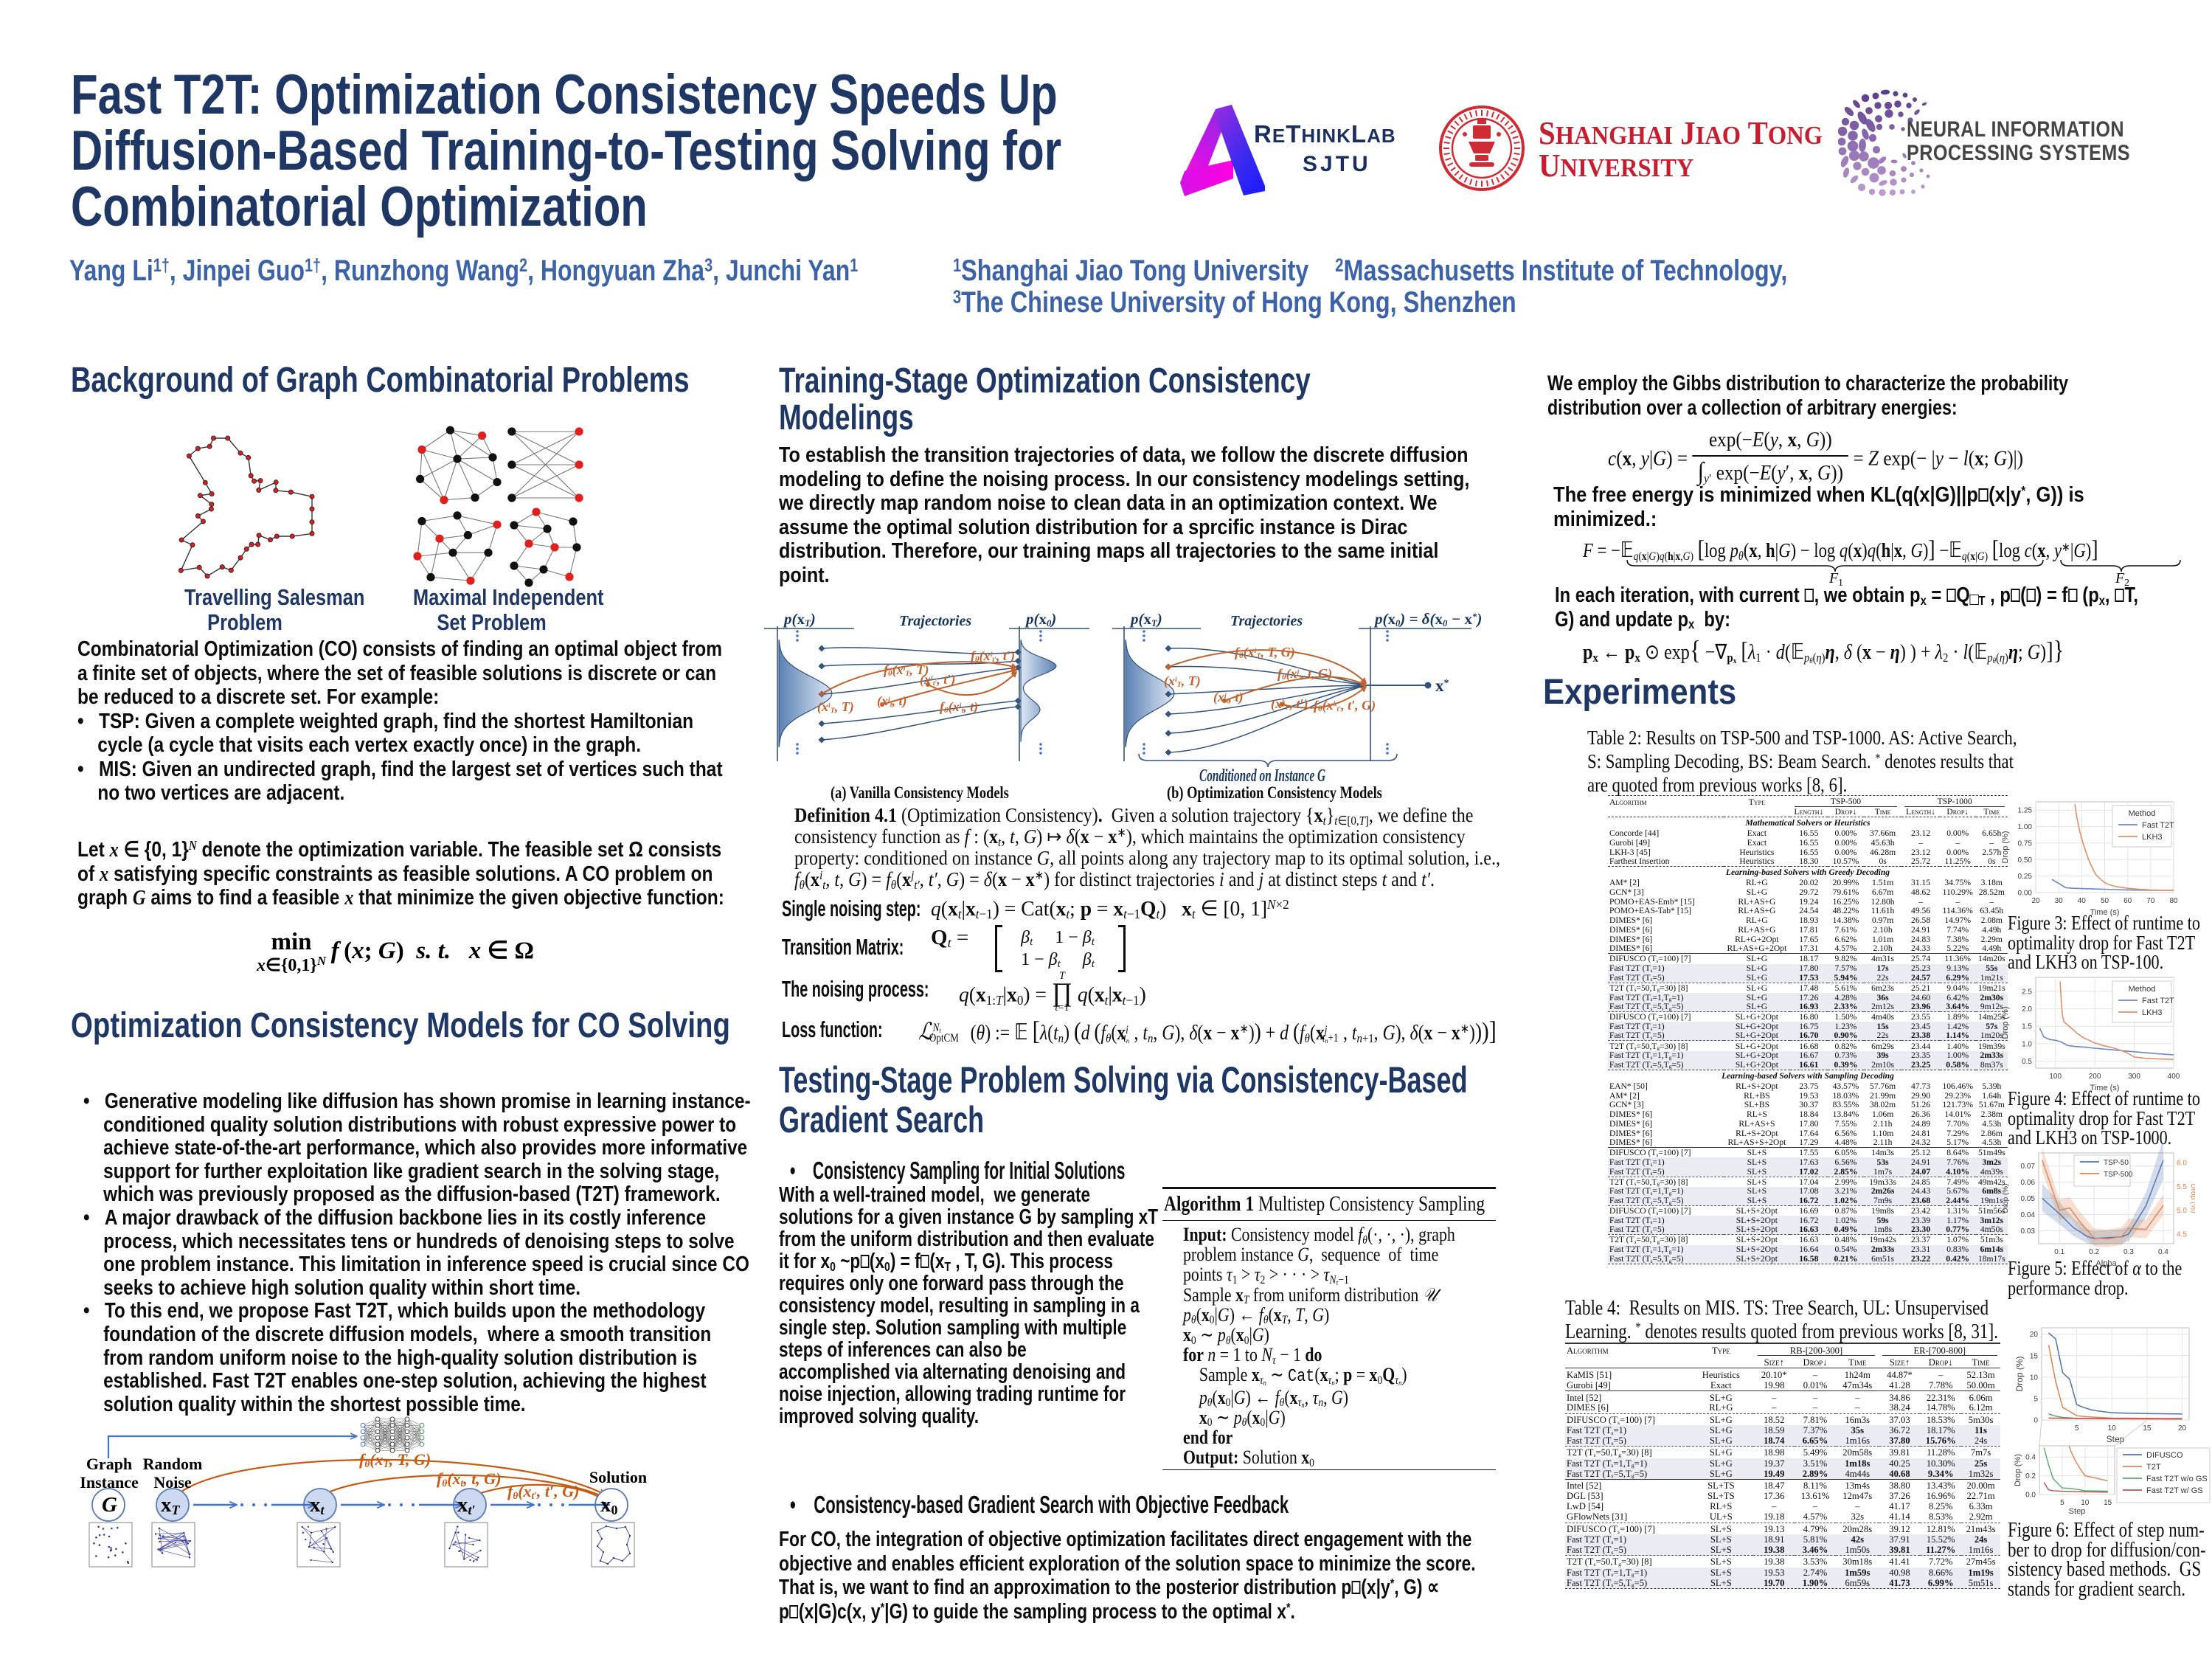 This screenshot has height=1659, width=2212. I want to click on svg-text: 0.05, so click(2029, 1199).